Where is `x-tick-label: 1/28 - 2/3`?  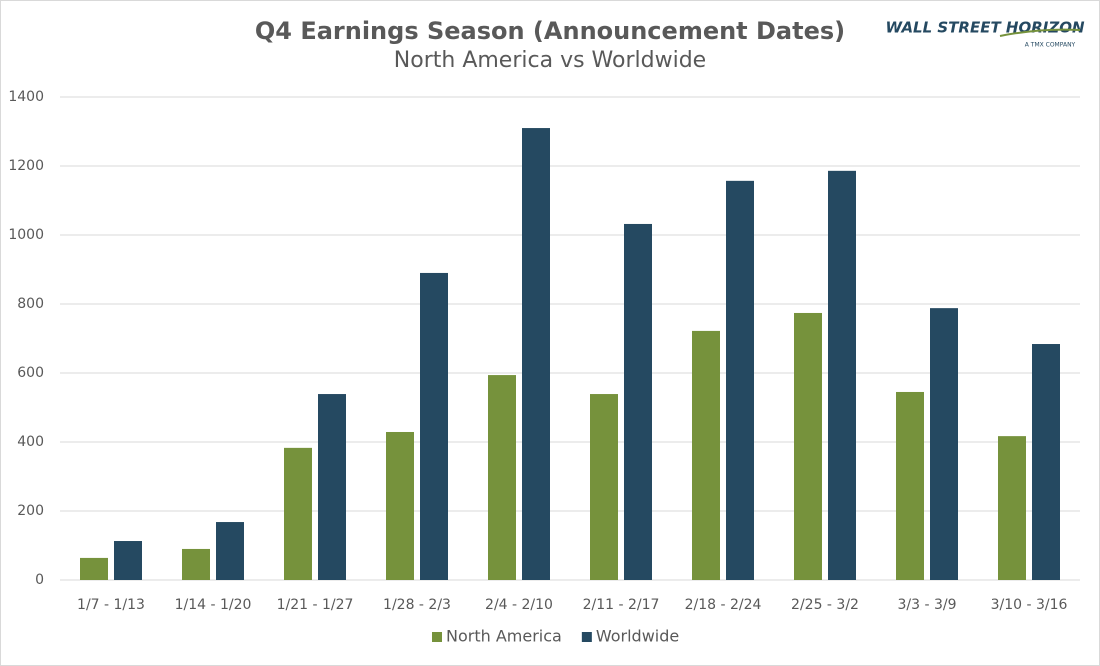
x-tick-label: 1/28 - 2/3 is located at coordinates (417, 605).